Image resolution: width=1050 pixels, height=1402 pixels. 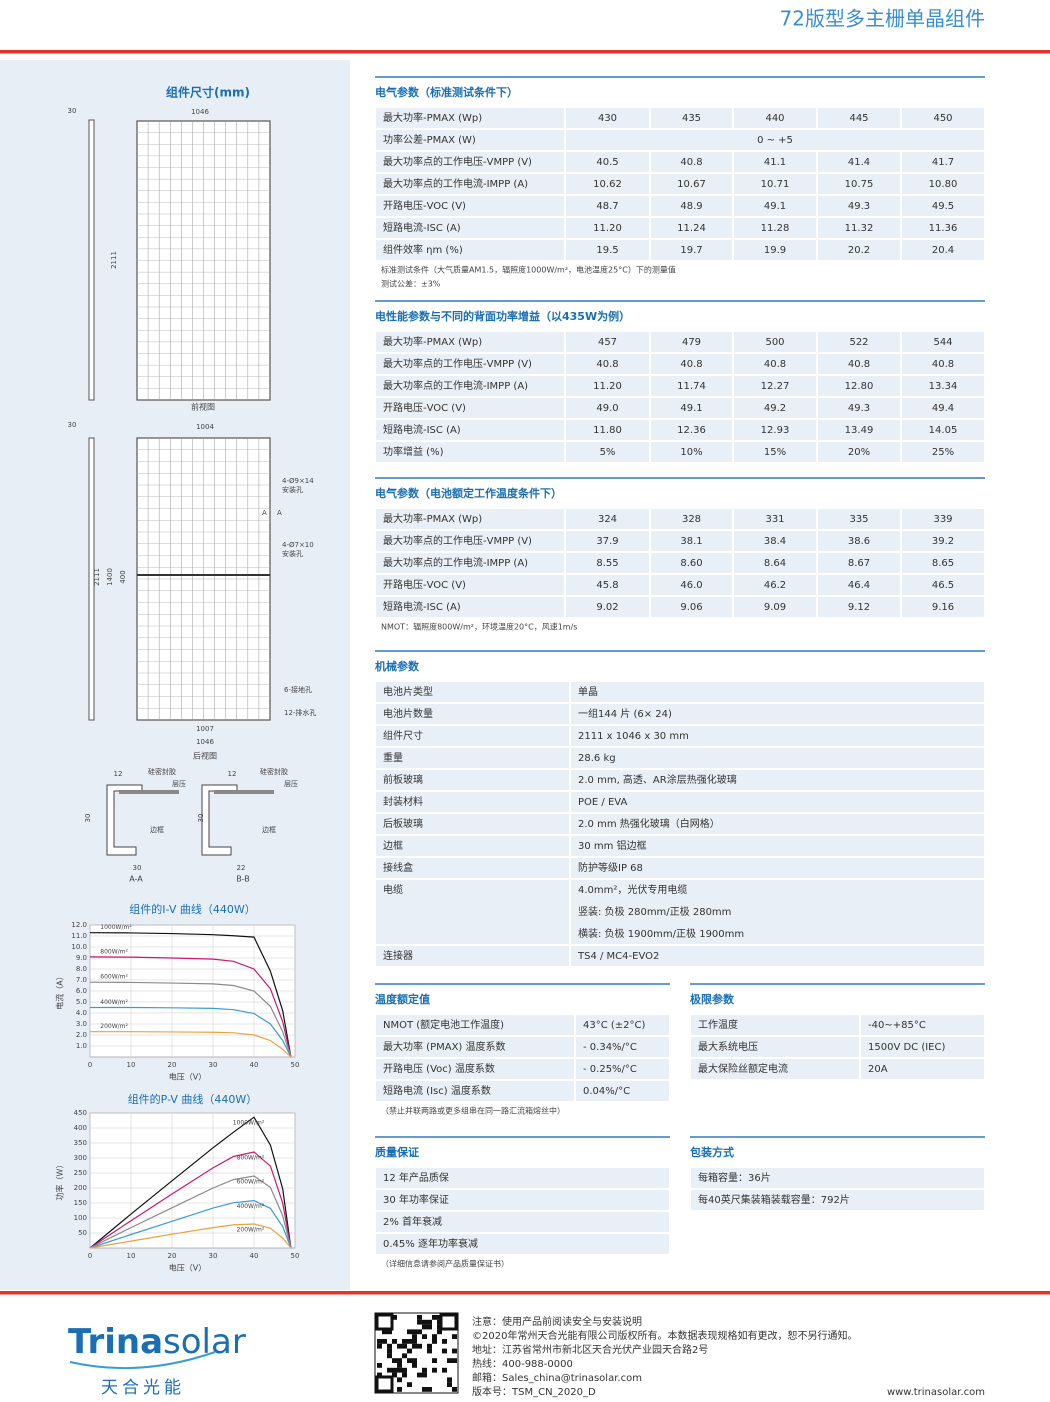 What do you see at coordinates (81, 1013) in the screenshot?
I see `y-tick-label: 4.0` at bounding box center [81, 1013].